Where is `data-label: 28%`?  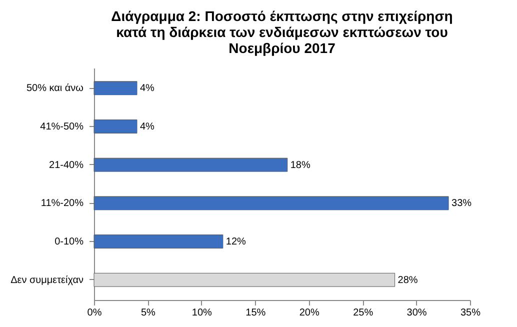
data-label: 28% is located at coordinates (408, 280).